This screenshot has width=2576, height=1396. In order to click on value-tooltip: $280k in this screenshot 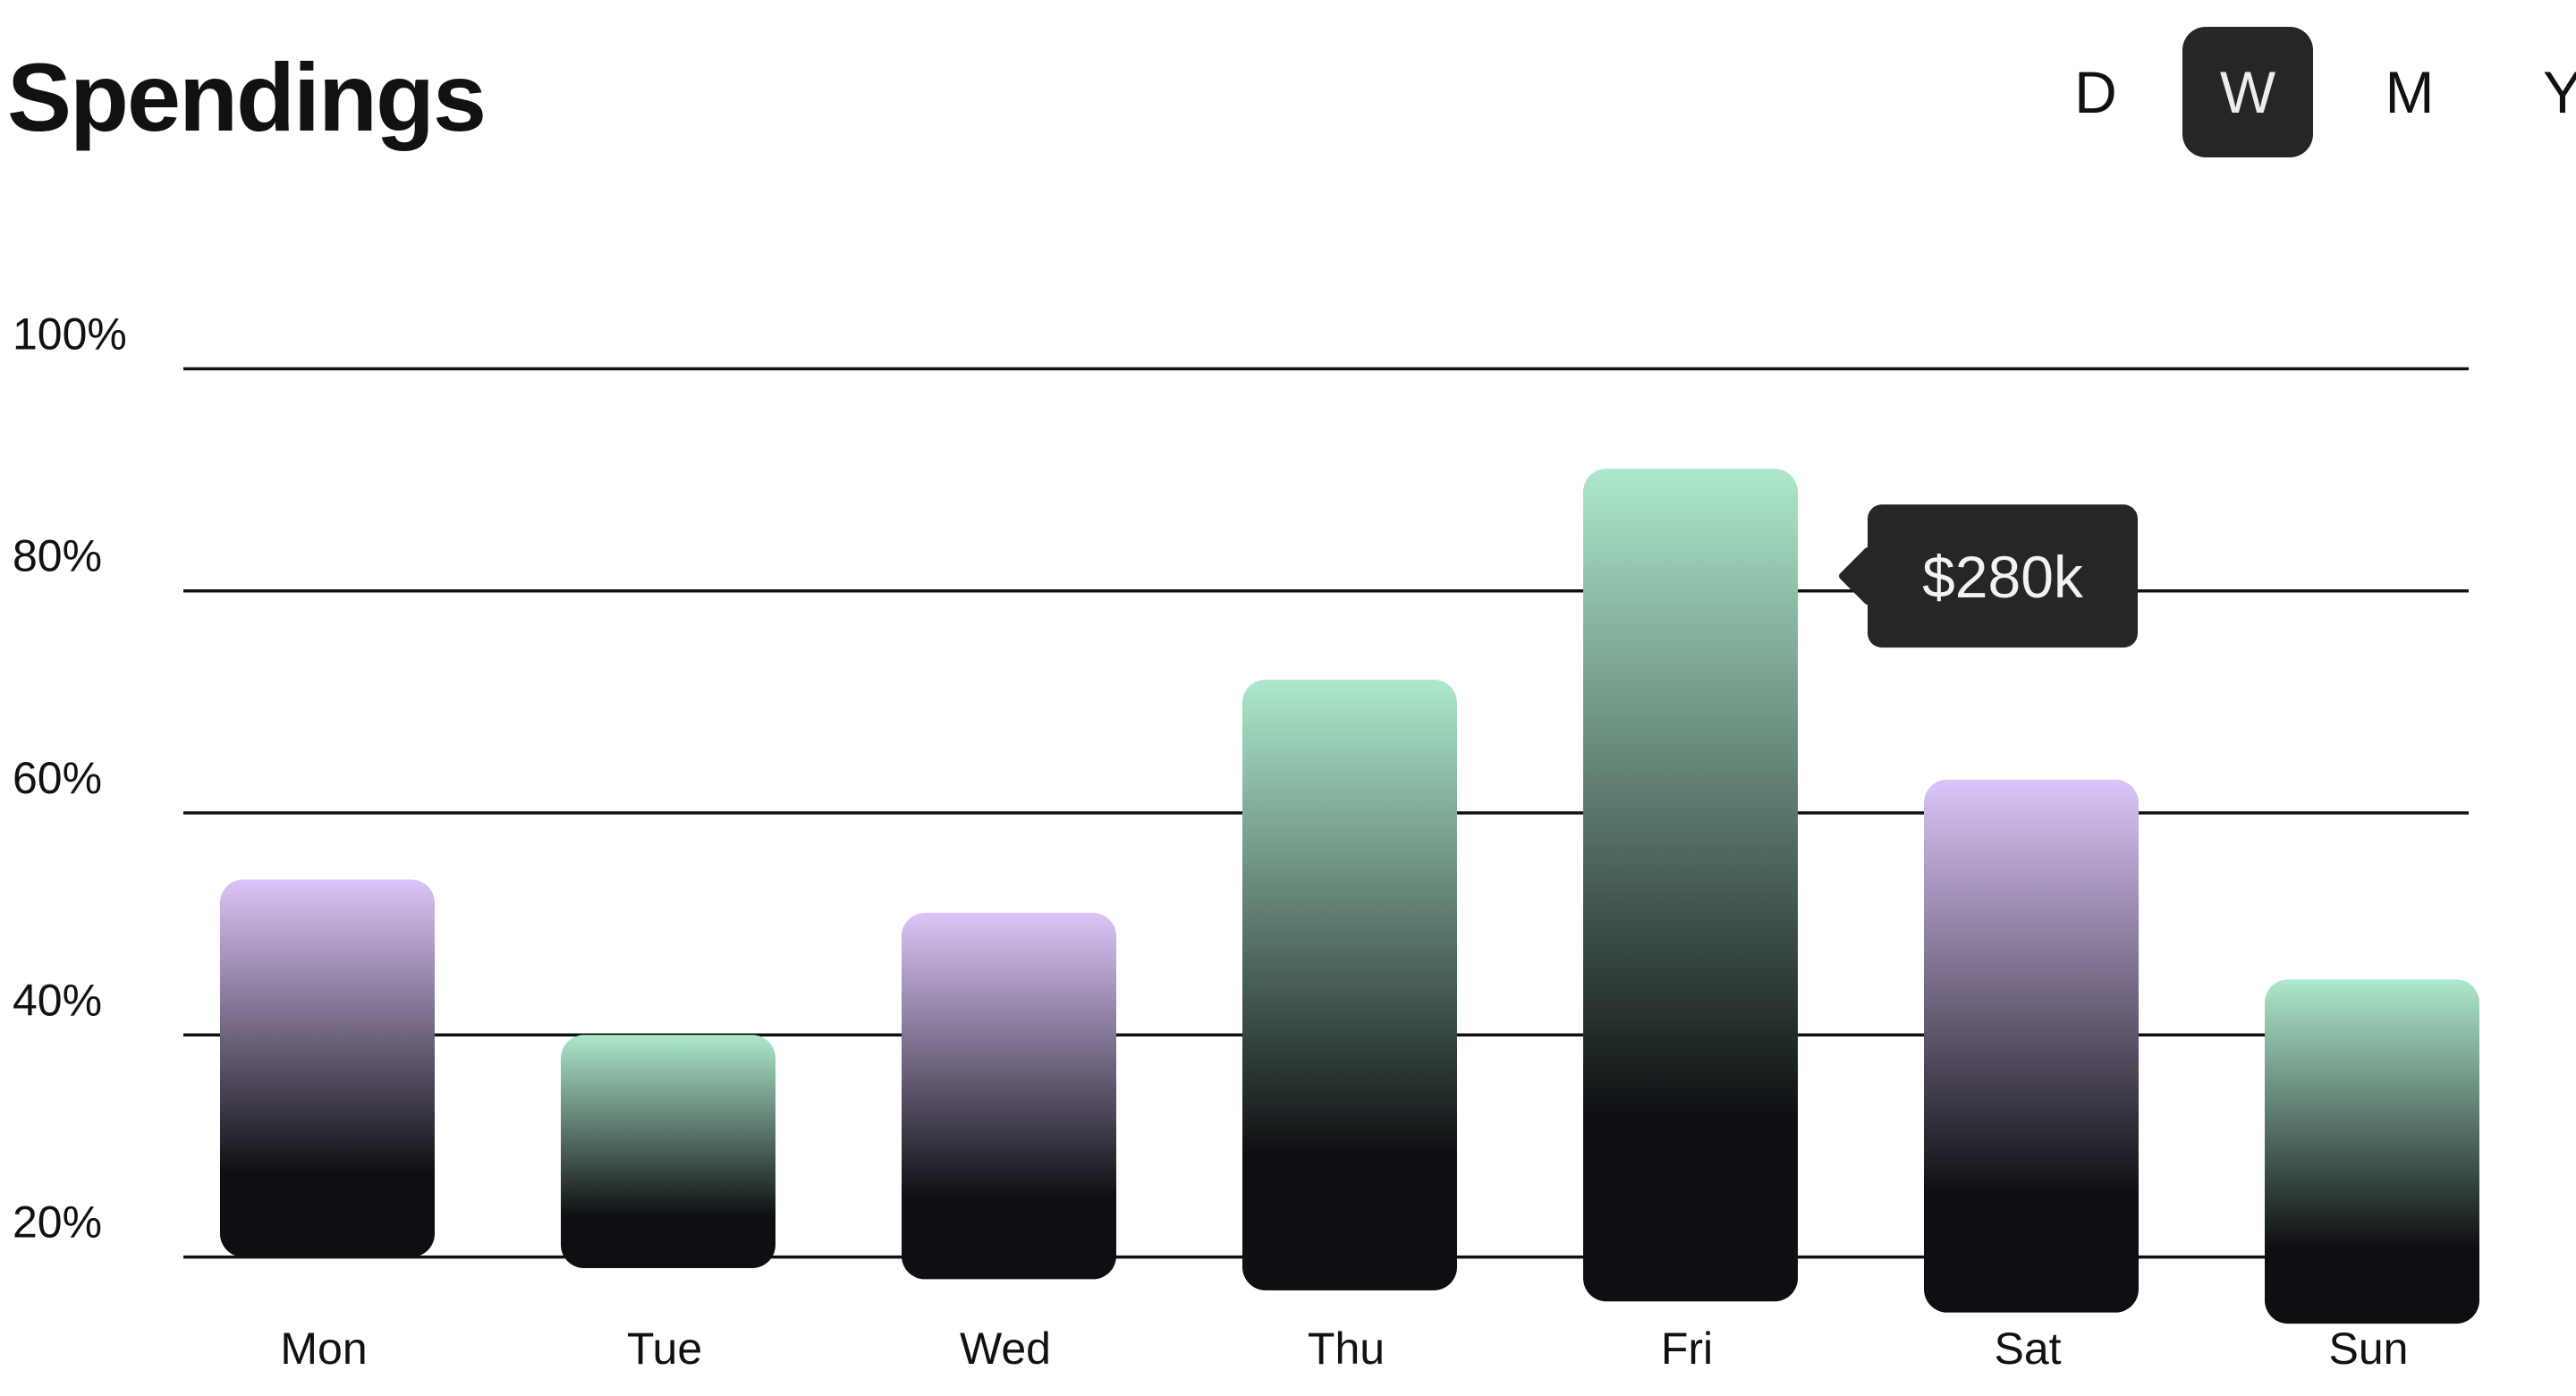, I will do `click(1988, 576)`.